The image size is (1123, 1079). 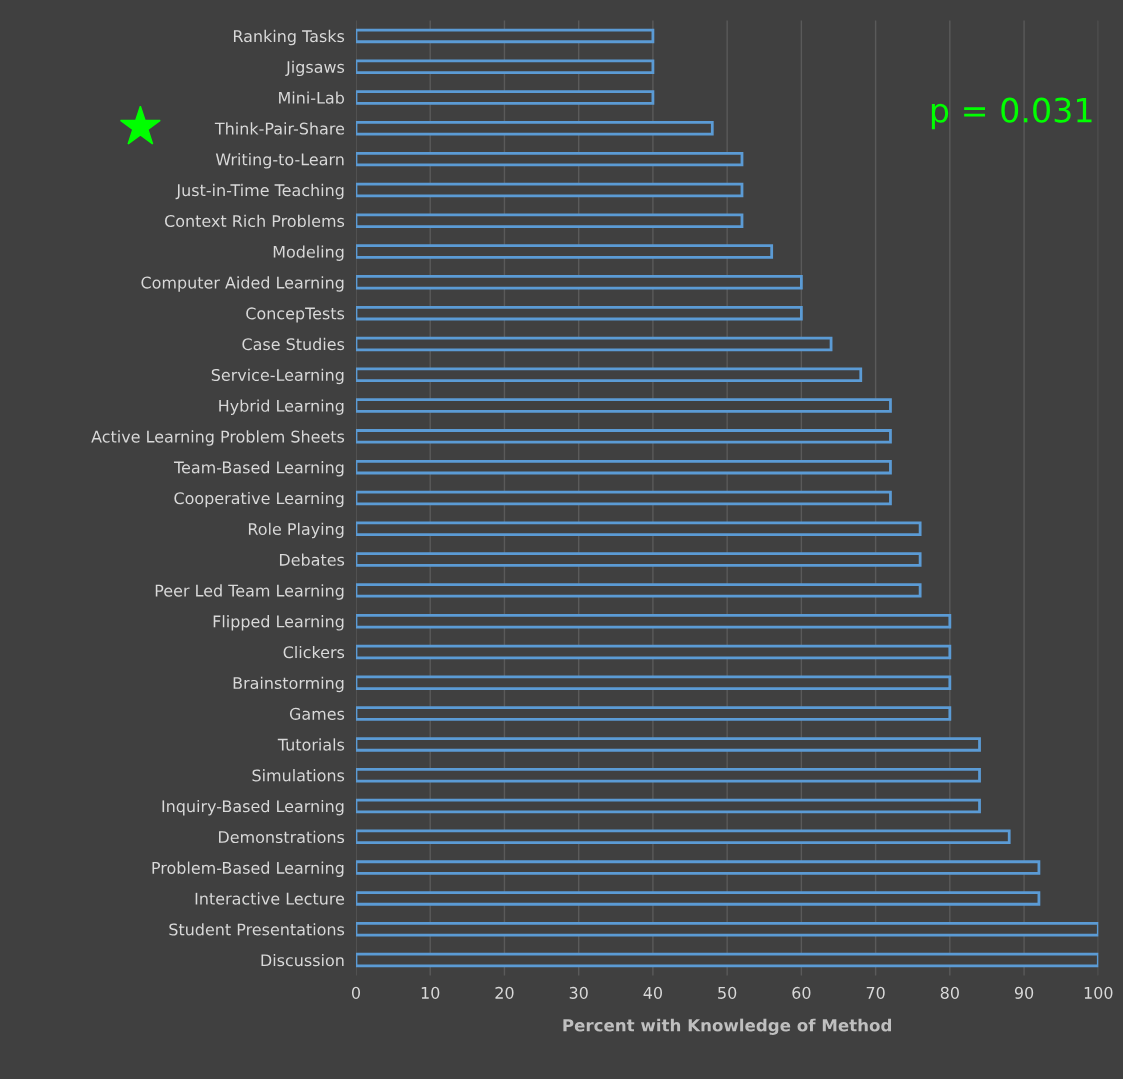 I want to click on y-tick-label: Ranking Tasks, so click(x=289, y=37).